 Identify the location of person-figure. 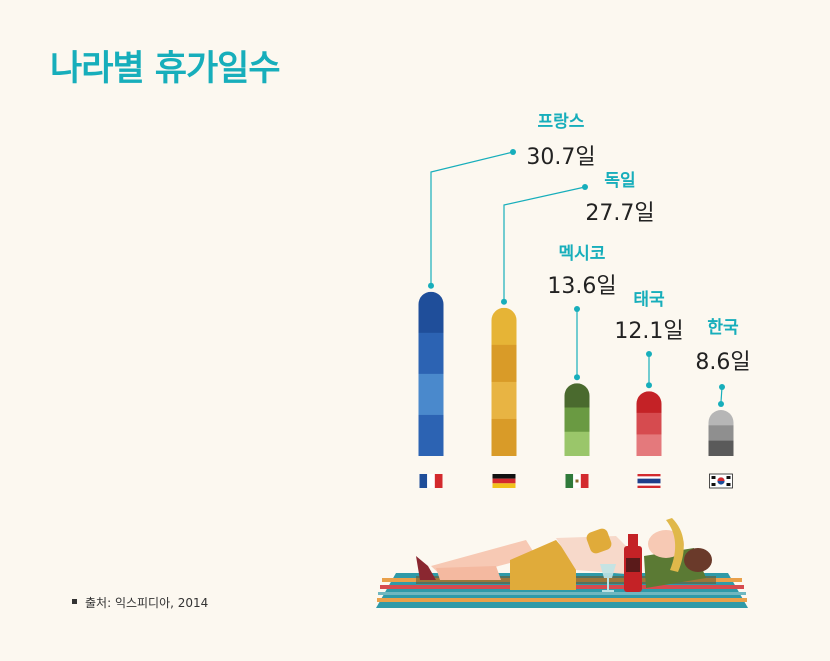
(564, 554).